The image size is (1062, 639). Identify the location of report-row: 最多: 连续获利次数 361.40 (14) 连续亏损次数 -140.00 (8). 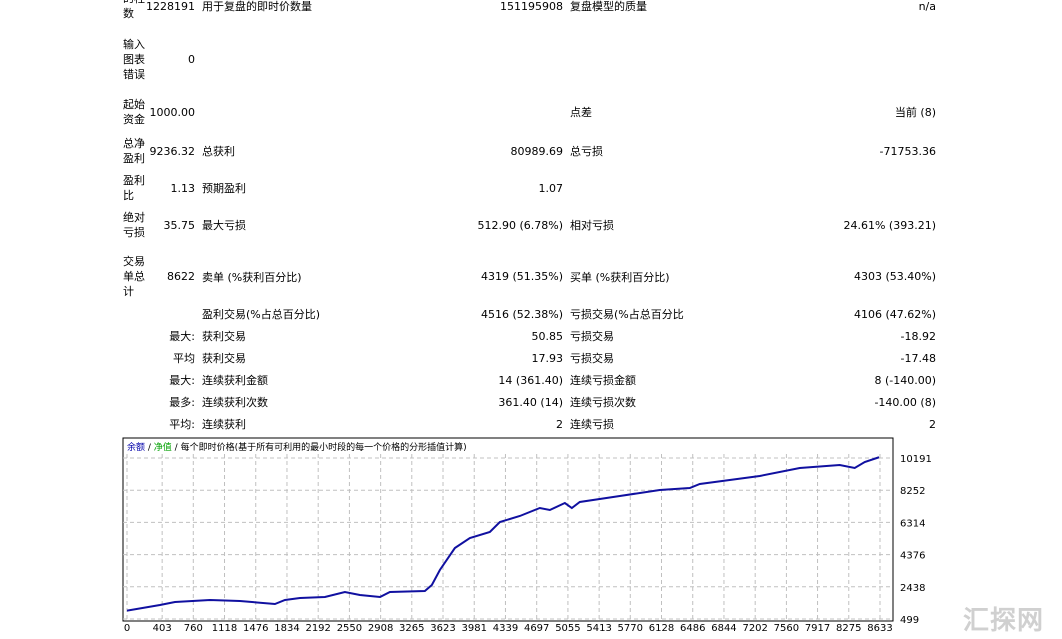
(531, 402).